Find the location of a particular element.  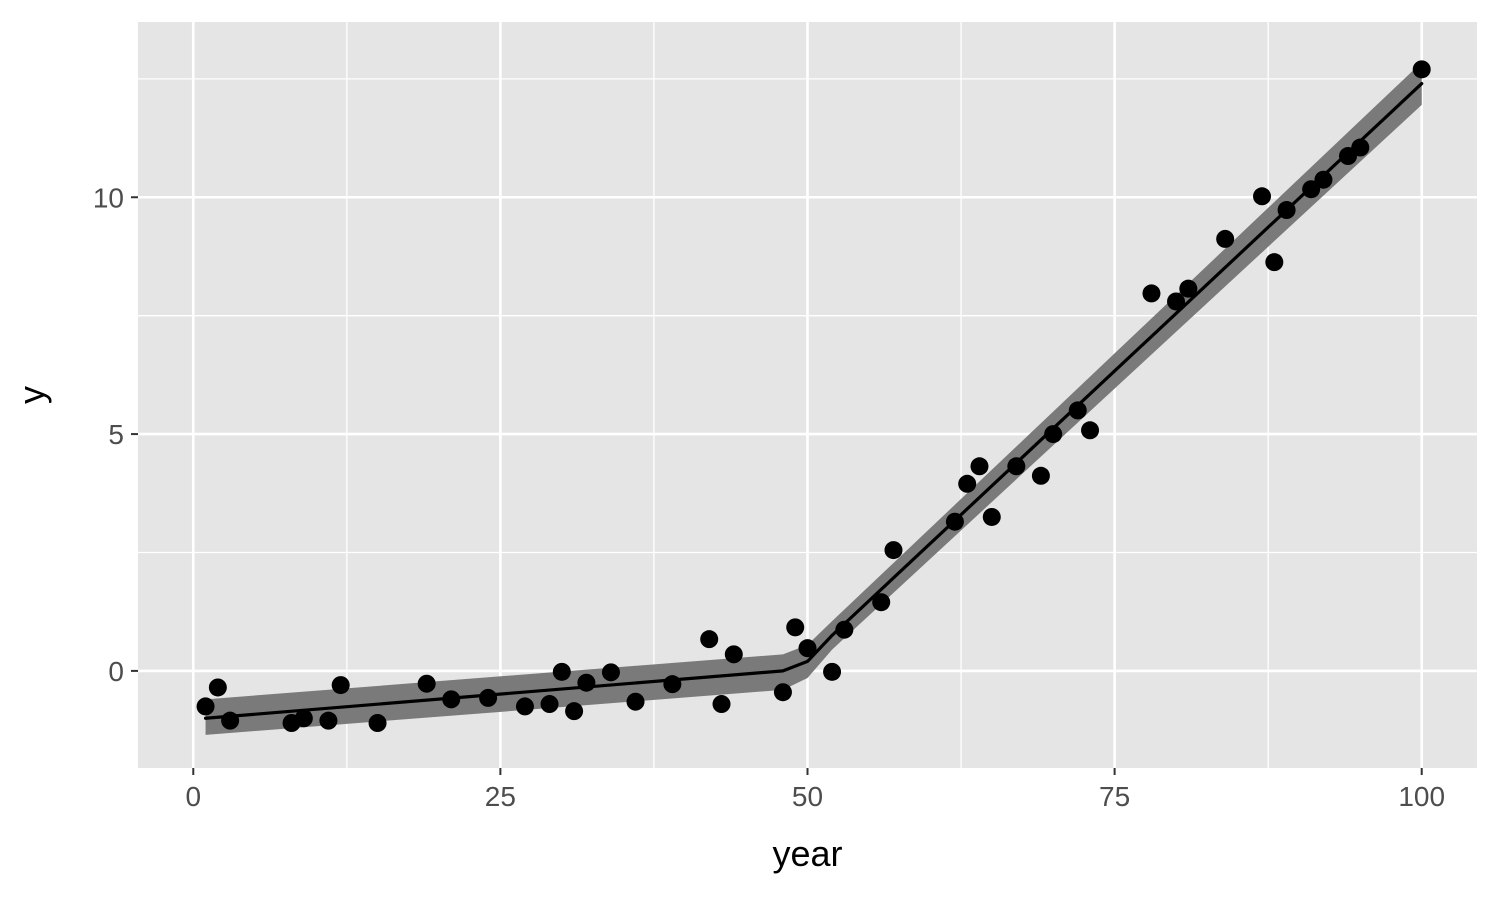

x-tick-label: 75 is located at coordinates (1114, 796).